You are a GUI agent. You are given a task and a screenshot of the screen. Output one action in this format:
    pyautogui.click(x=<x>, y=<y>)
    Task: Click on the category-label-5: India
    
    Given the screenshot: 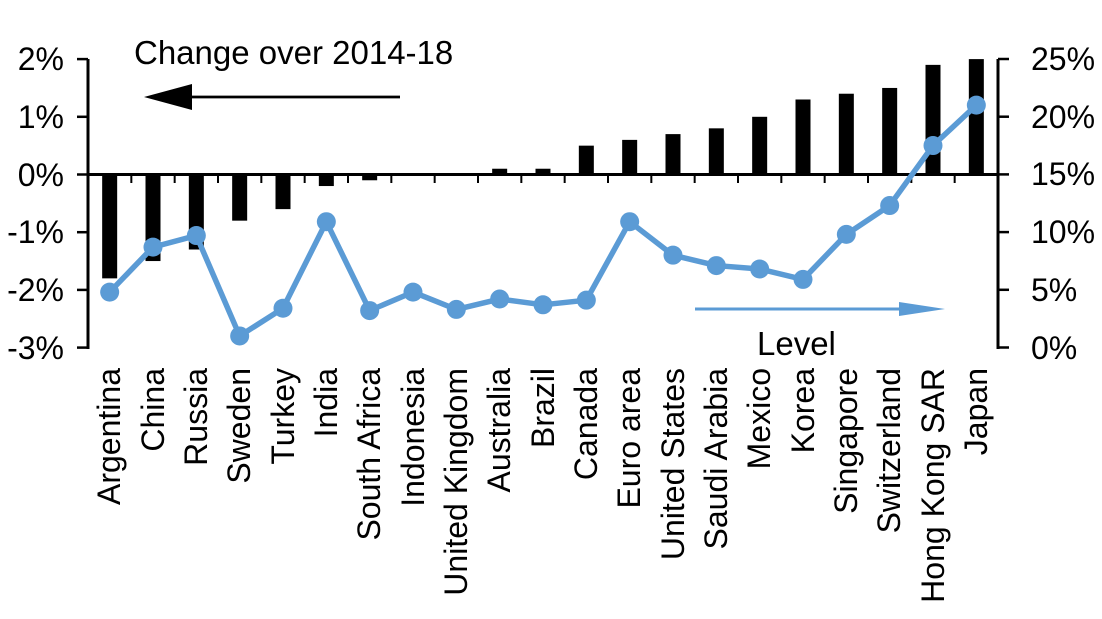 What is the action you would take?
    pyautogui.click(x=325, y=403)
    